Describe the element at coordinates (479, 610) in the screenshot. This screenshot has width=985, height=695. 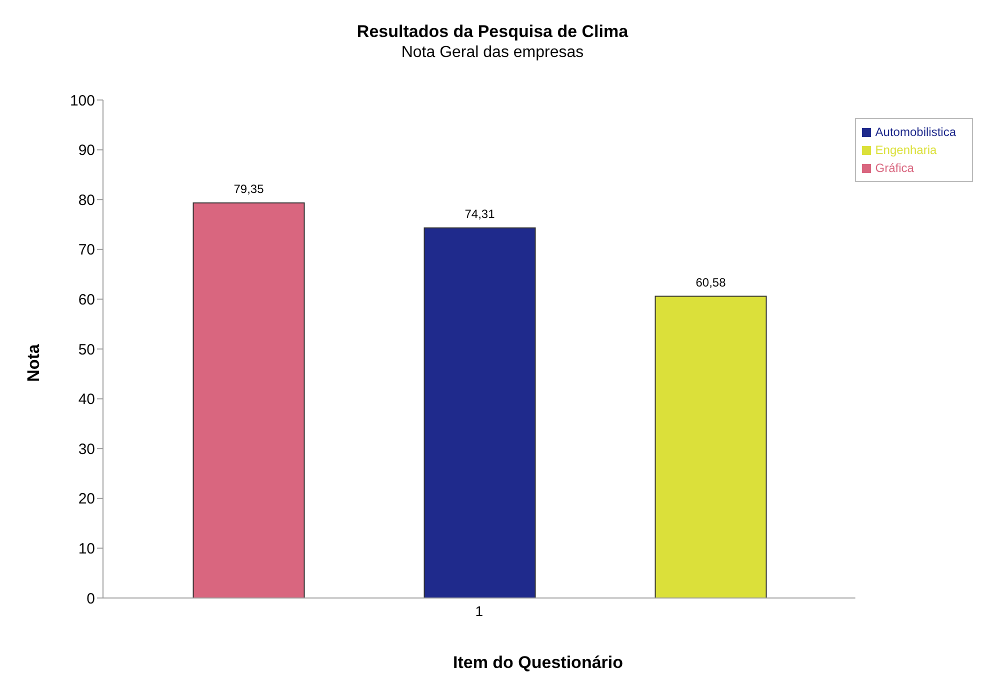
I see `x-tick-label: 1` at that location.